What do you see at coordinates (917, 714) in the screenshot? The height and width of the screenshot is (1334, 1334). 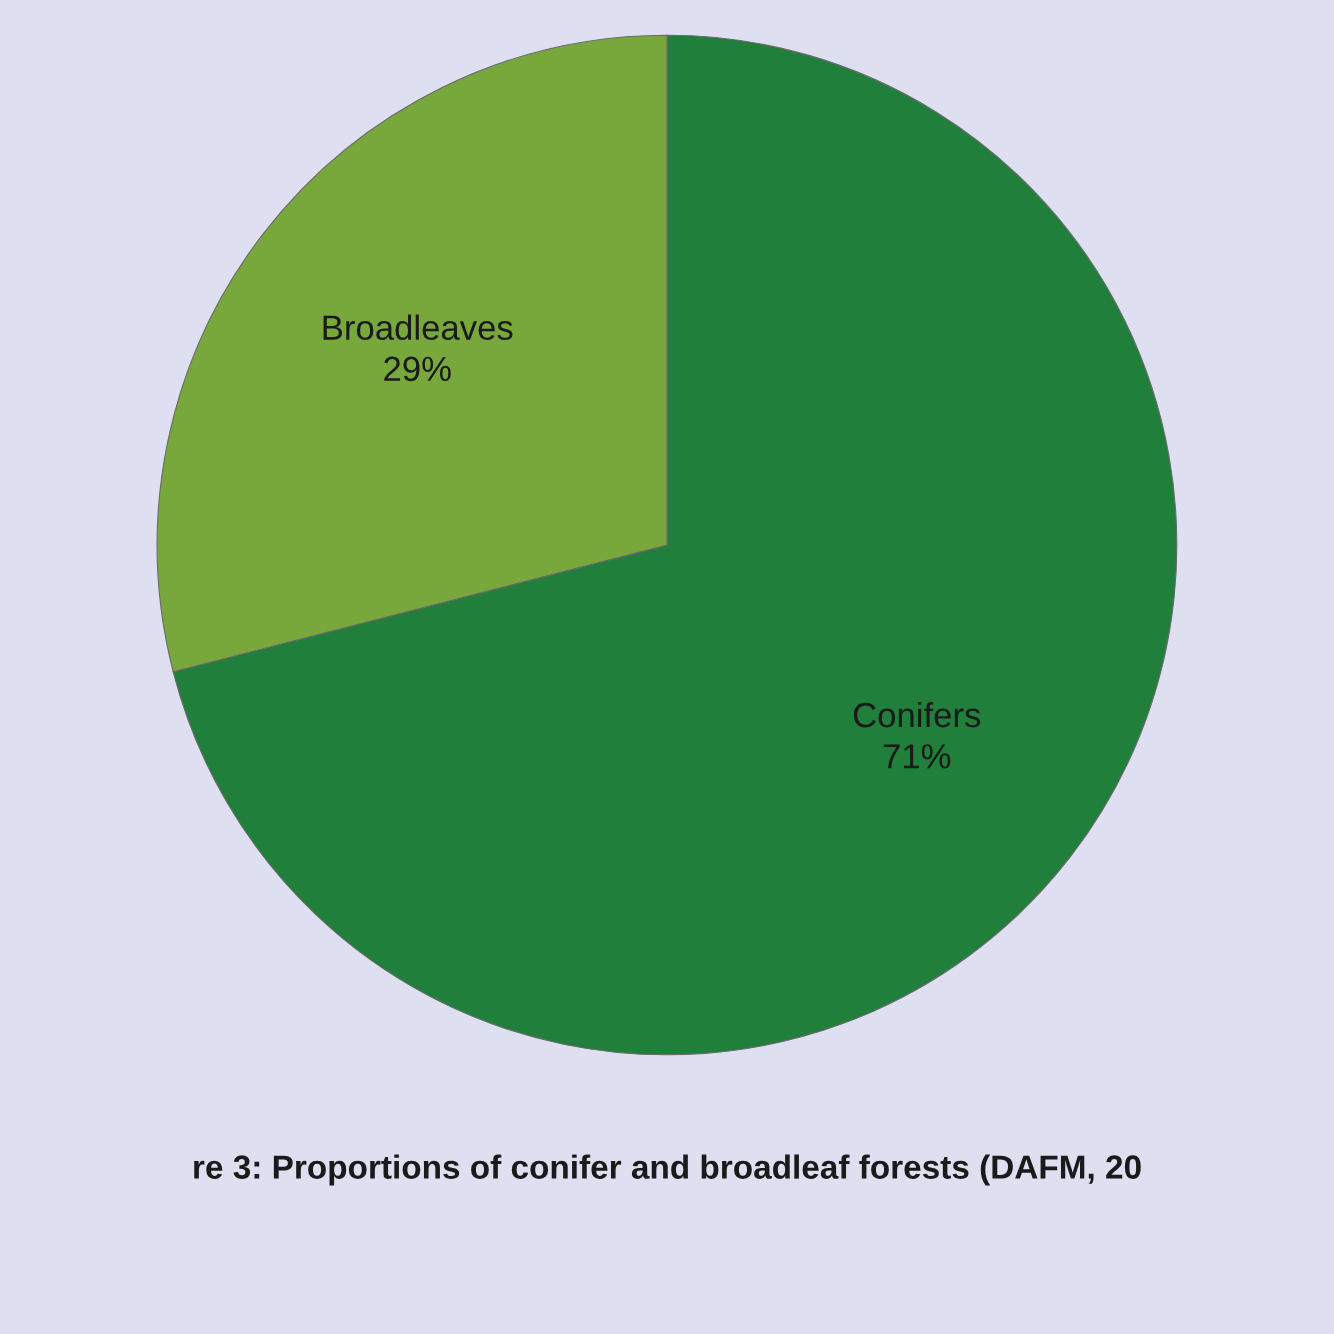 I see `slice-label: Conifers` at bounding box center [917, 714].